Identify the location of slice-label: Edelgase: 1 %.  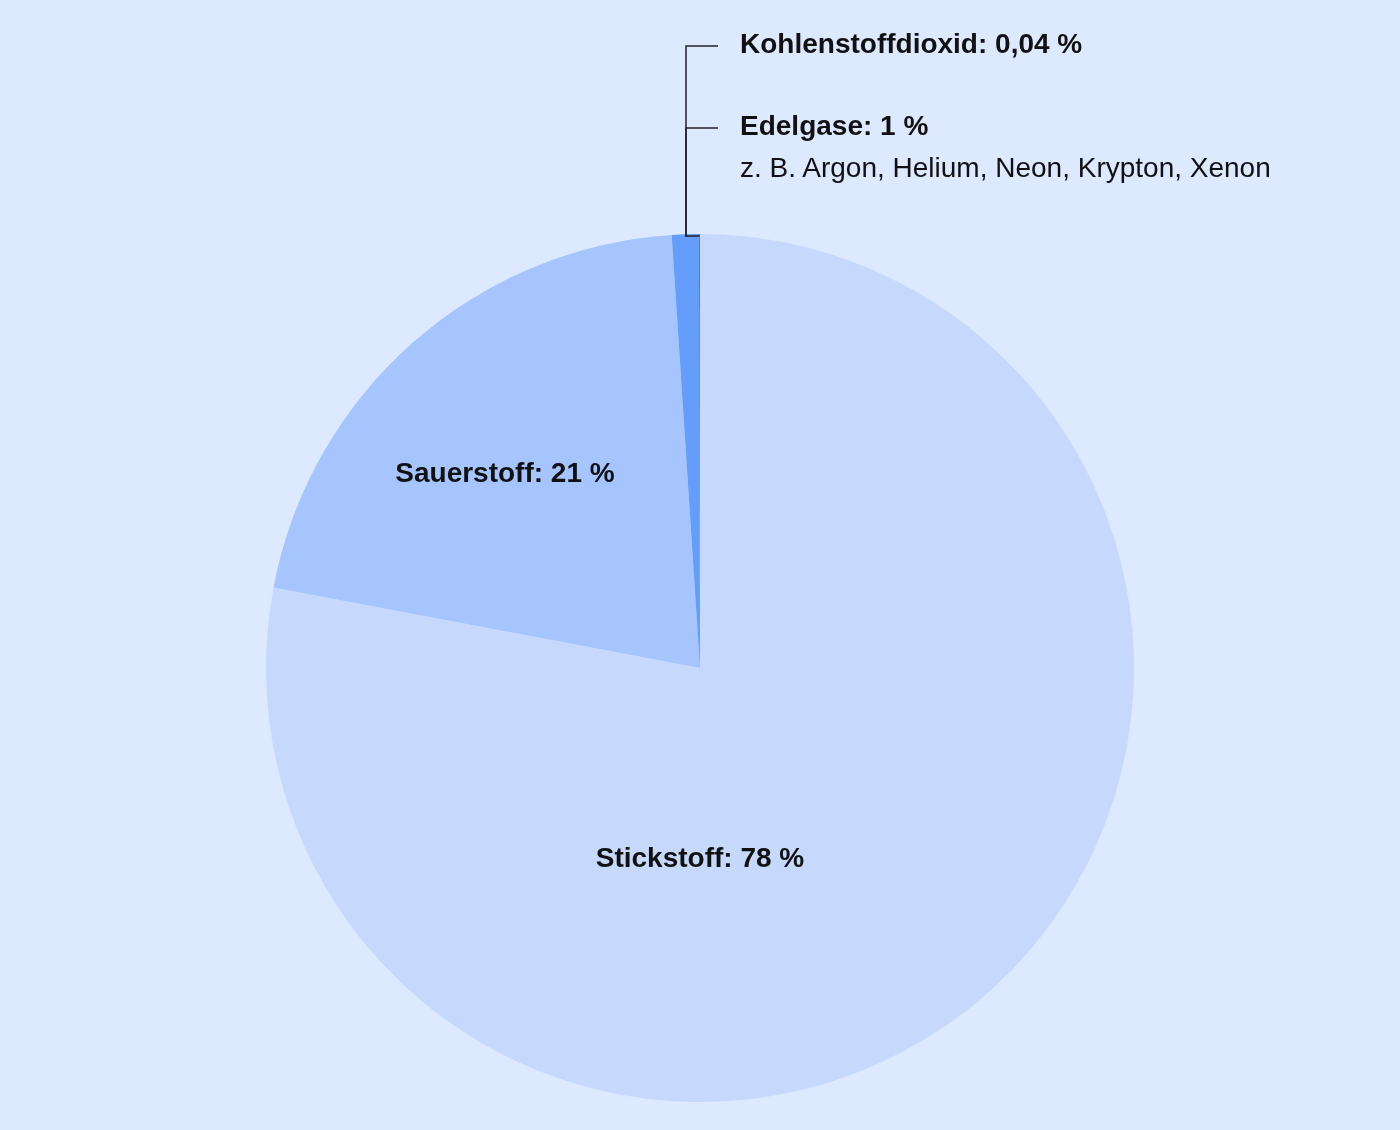
(834, 126).